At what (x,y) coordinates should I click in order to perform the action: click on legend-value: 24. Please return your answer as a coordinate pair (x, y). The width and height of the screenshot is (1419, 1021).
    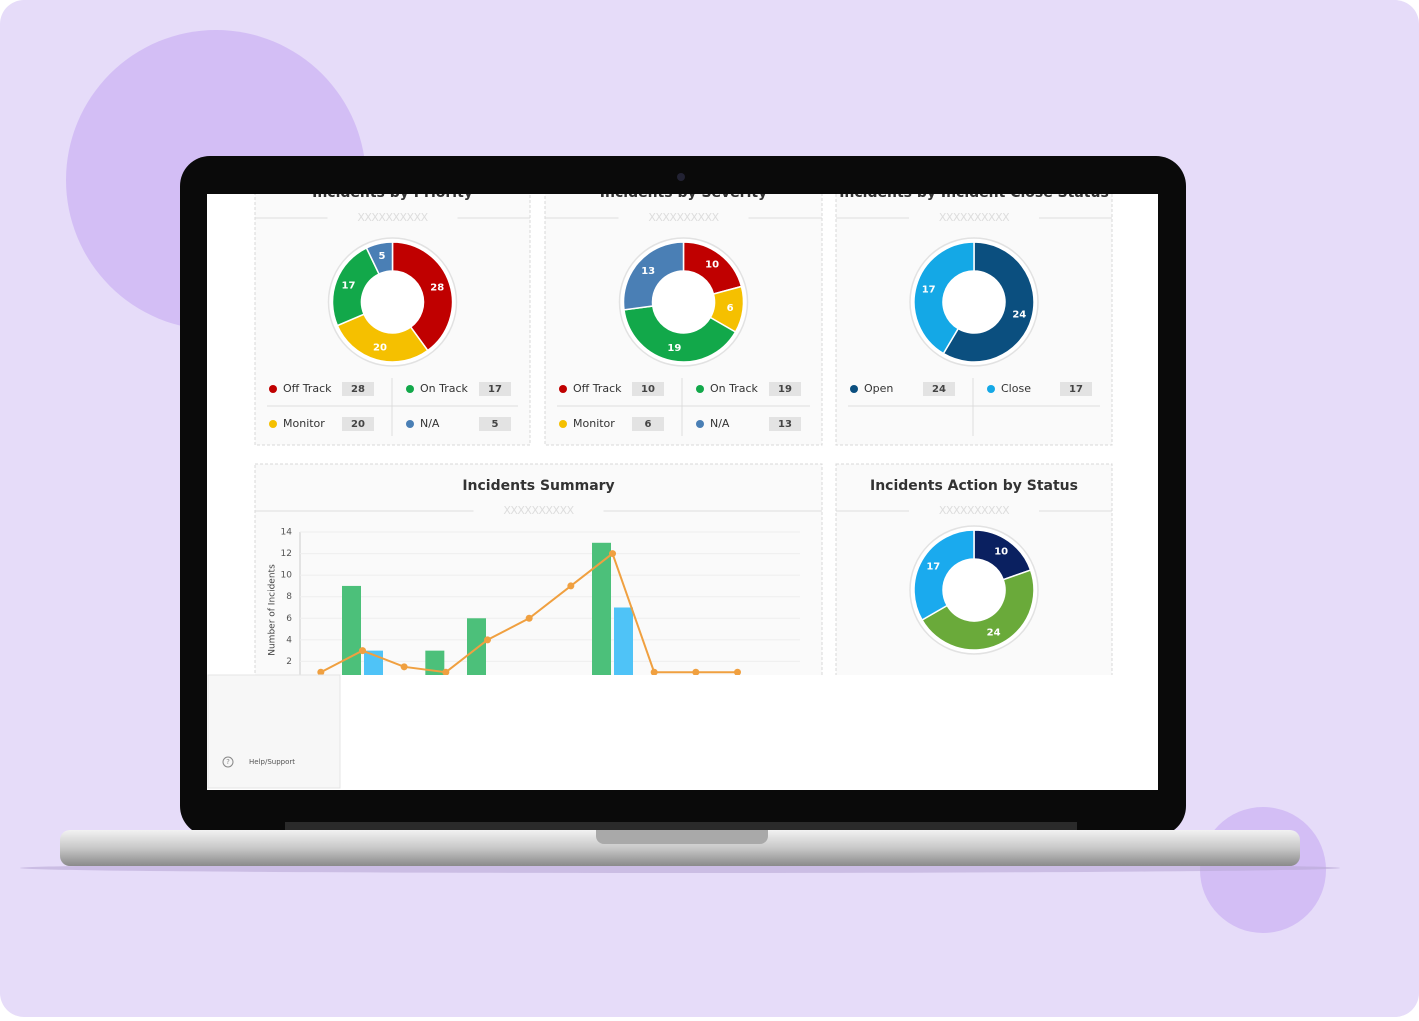
    Looking at the image, I should click on (939, 389).